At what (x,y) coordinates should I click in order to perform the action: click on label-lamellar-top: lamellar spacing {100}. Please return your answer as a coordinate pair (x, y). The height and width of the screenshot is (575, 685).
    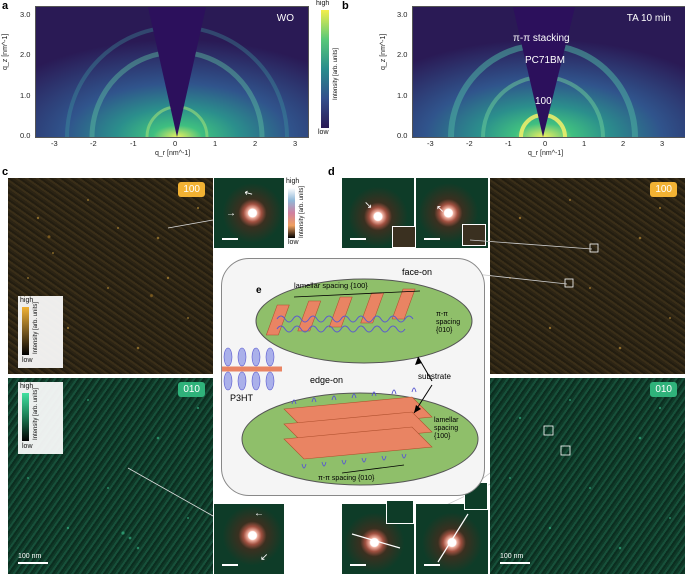
    Looking at the image, I should click on (331, 285).